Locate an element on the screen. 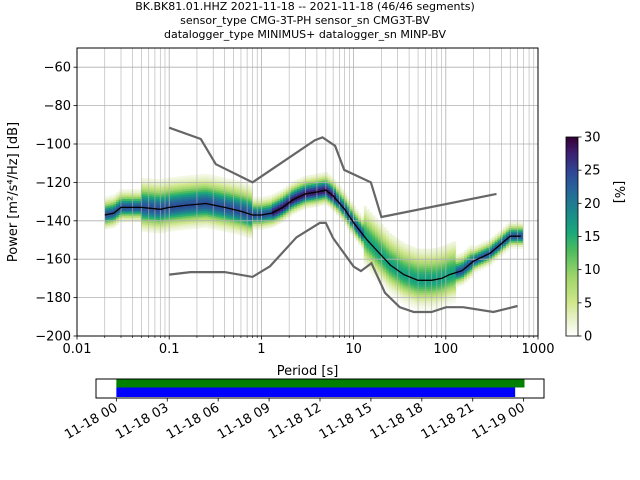 The image size is (640, 480). title-line-2: sensor_type CMG-3T-PH sensor_sn CMG3T-BV is located at coordinates (305, 20).